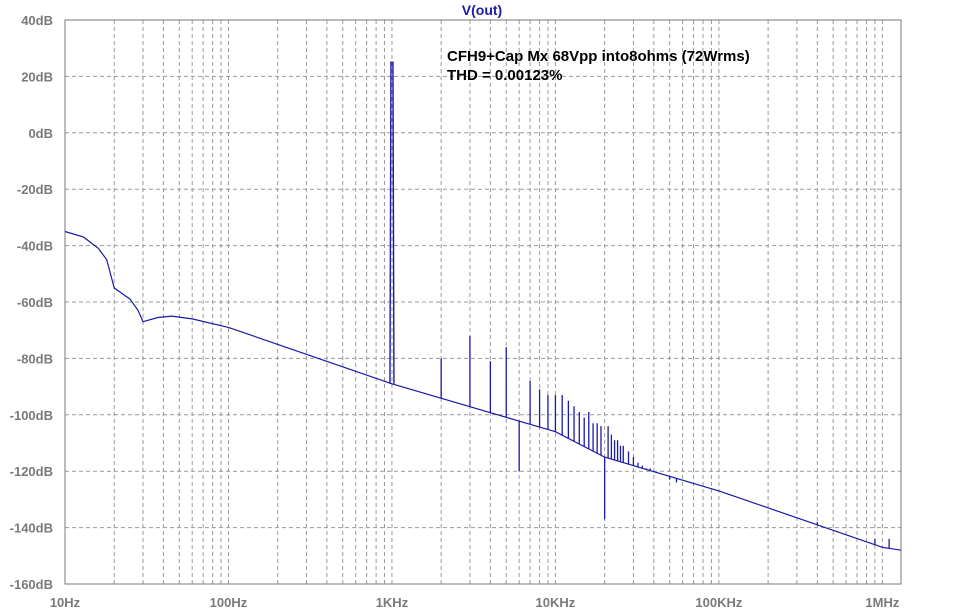 The height and width of the screenshot is (613, 975). I want to click on annotation-title: CFH9+Cap Mx 68Vpp into8ohms (72Wrms), so click(598, 56).